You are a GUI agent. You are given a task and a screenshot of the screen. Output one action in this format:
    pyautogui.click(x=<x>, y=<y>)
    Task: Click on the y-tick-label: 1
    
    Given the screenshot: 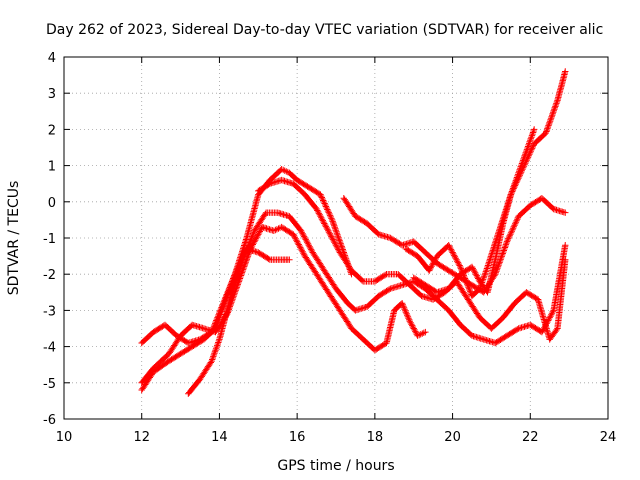 What is the action you would take?
    pyautogui.click(x=52, y=167)
    